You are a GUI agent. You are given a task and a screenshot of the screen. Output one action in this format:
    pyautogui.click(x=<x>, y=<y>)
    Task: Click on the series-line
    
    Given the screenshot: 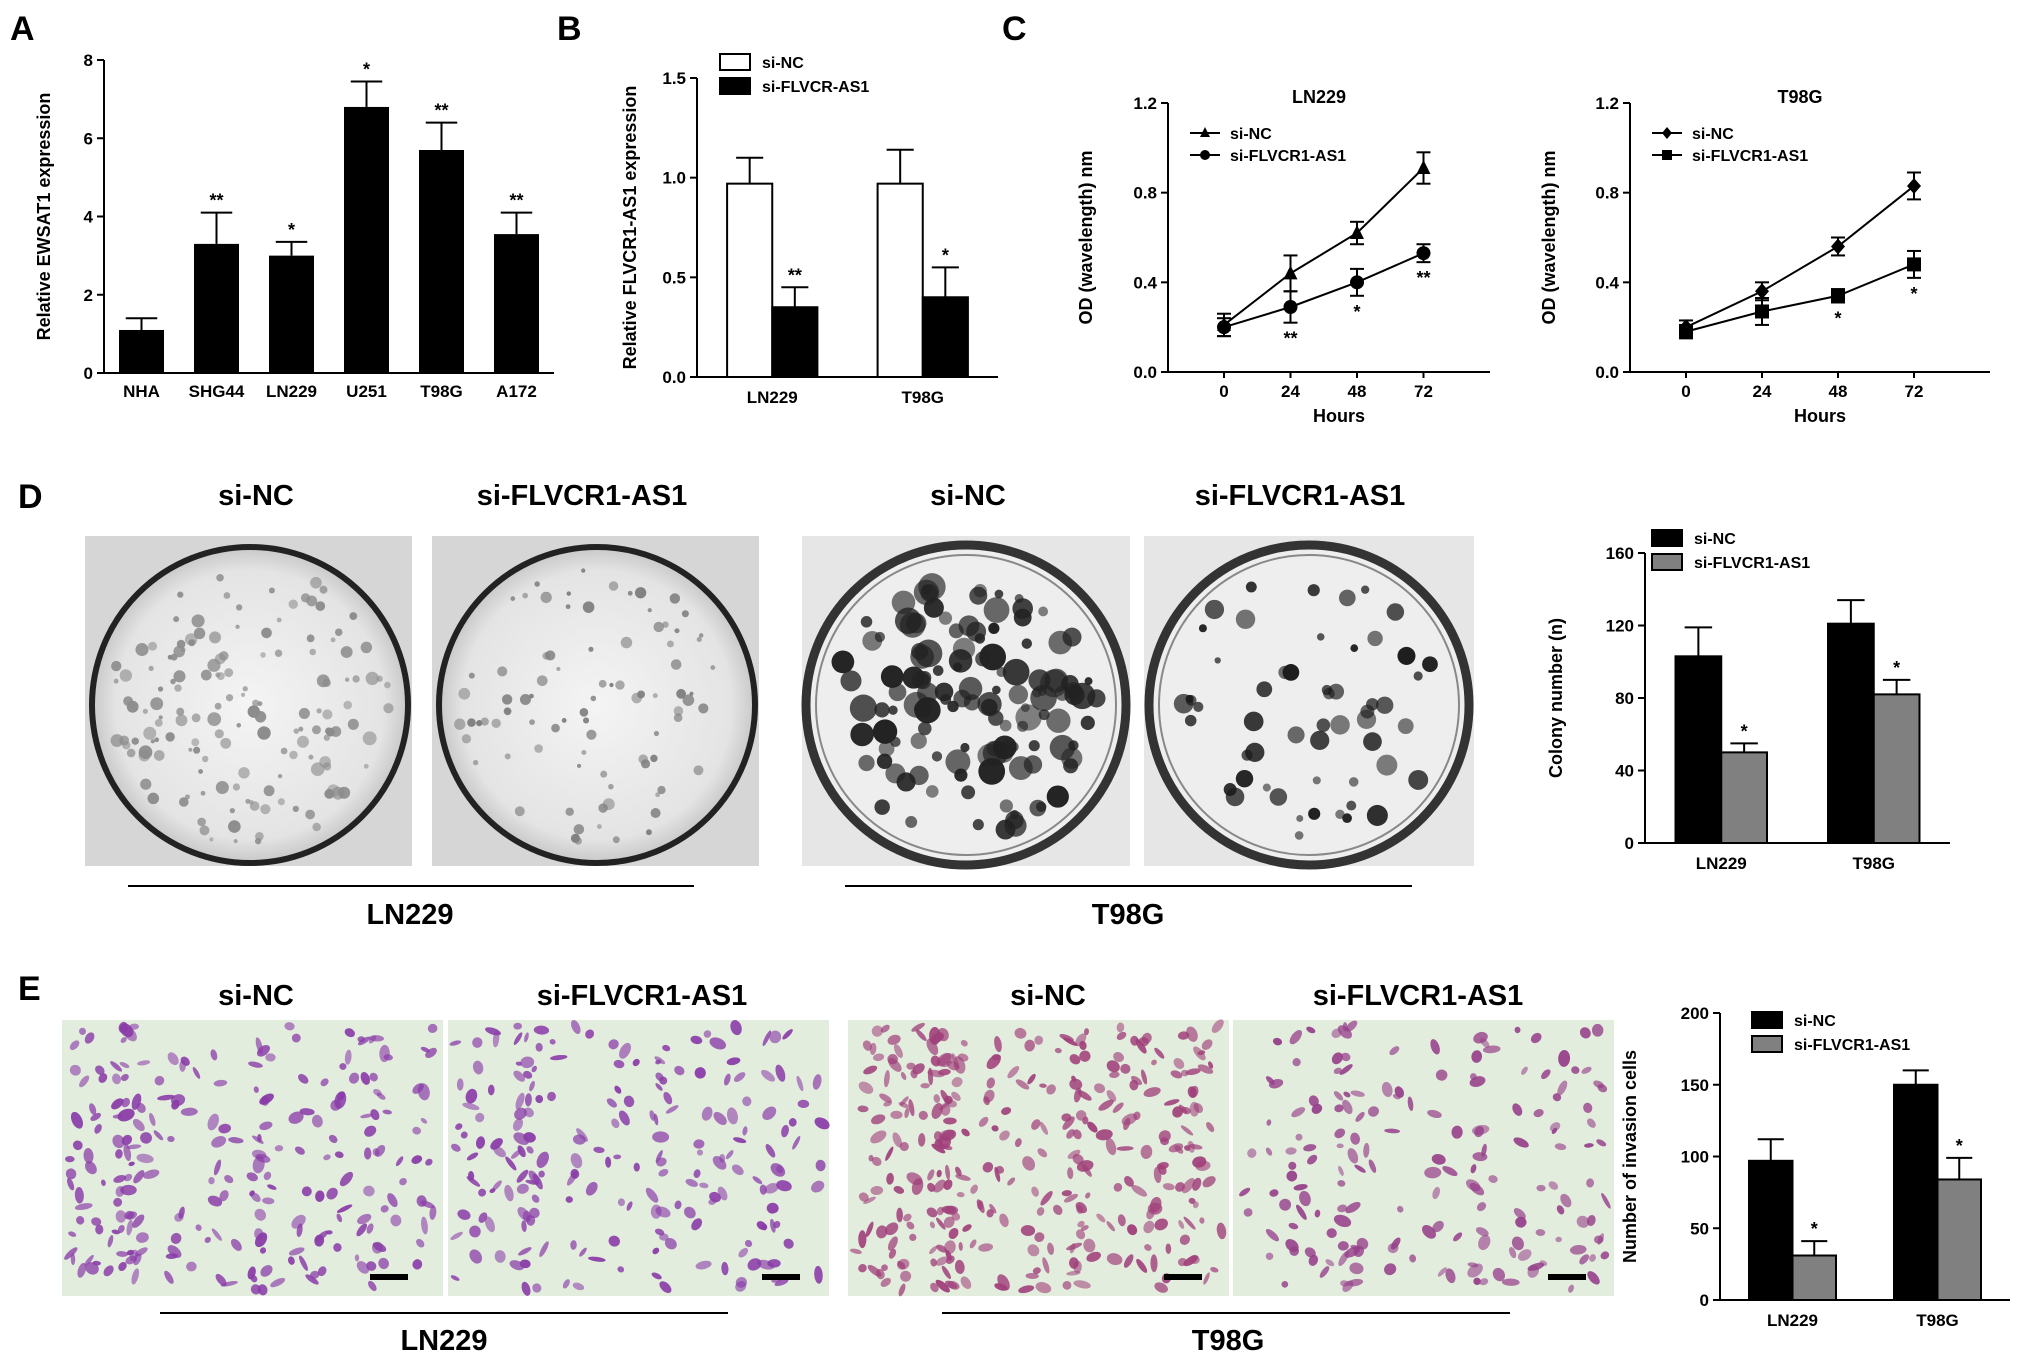 What is the action you would take?
    pyautogui.click(x=1800, y=298)
    